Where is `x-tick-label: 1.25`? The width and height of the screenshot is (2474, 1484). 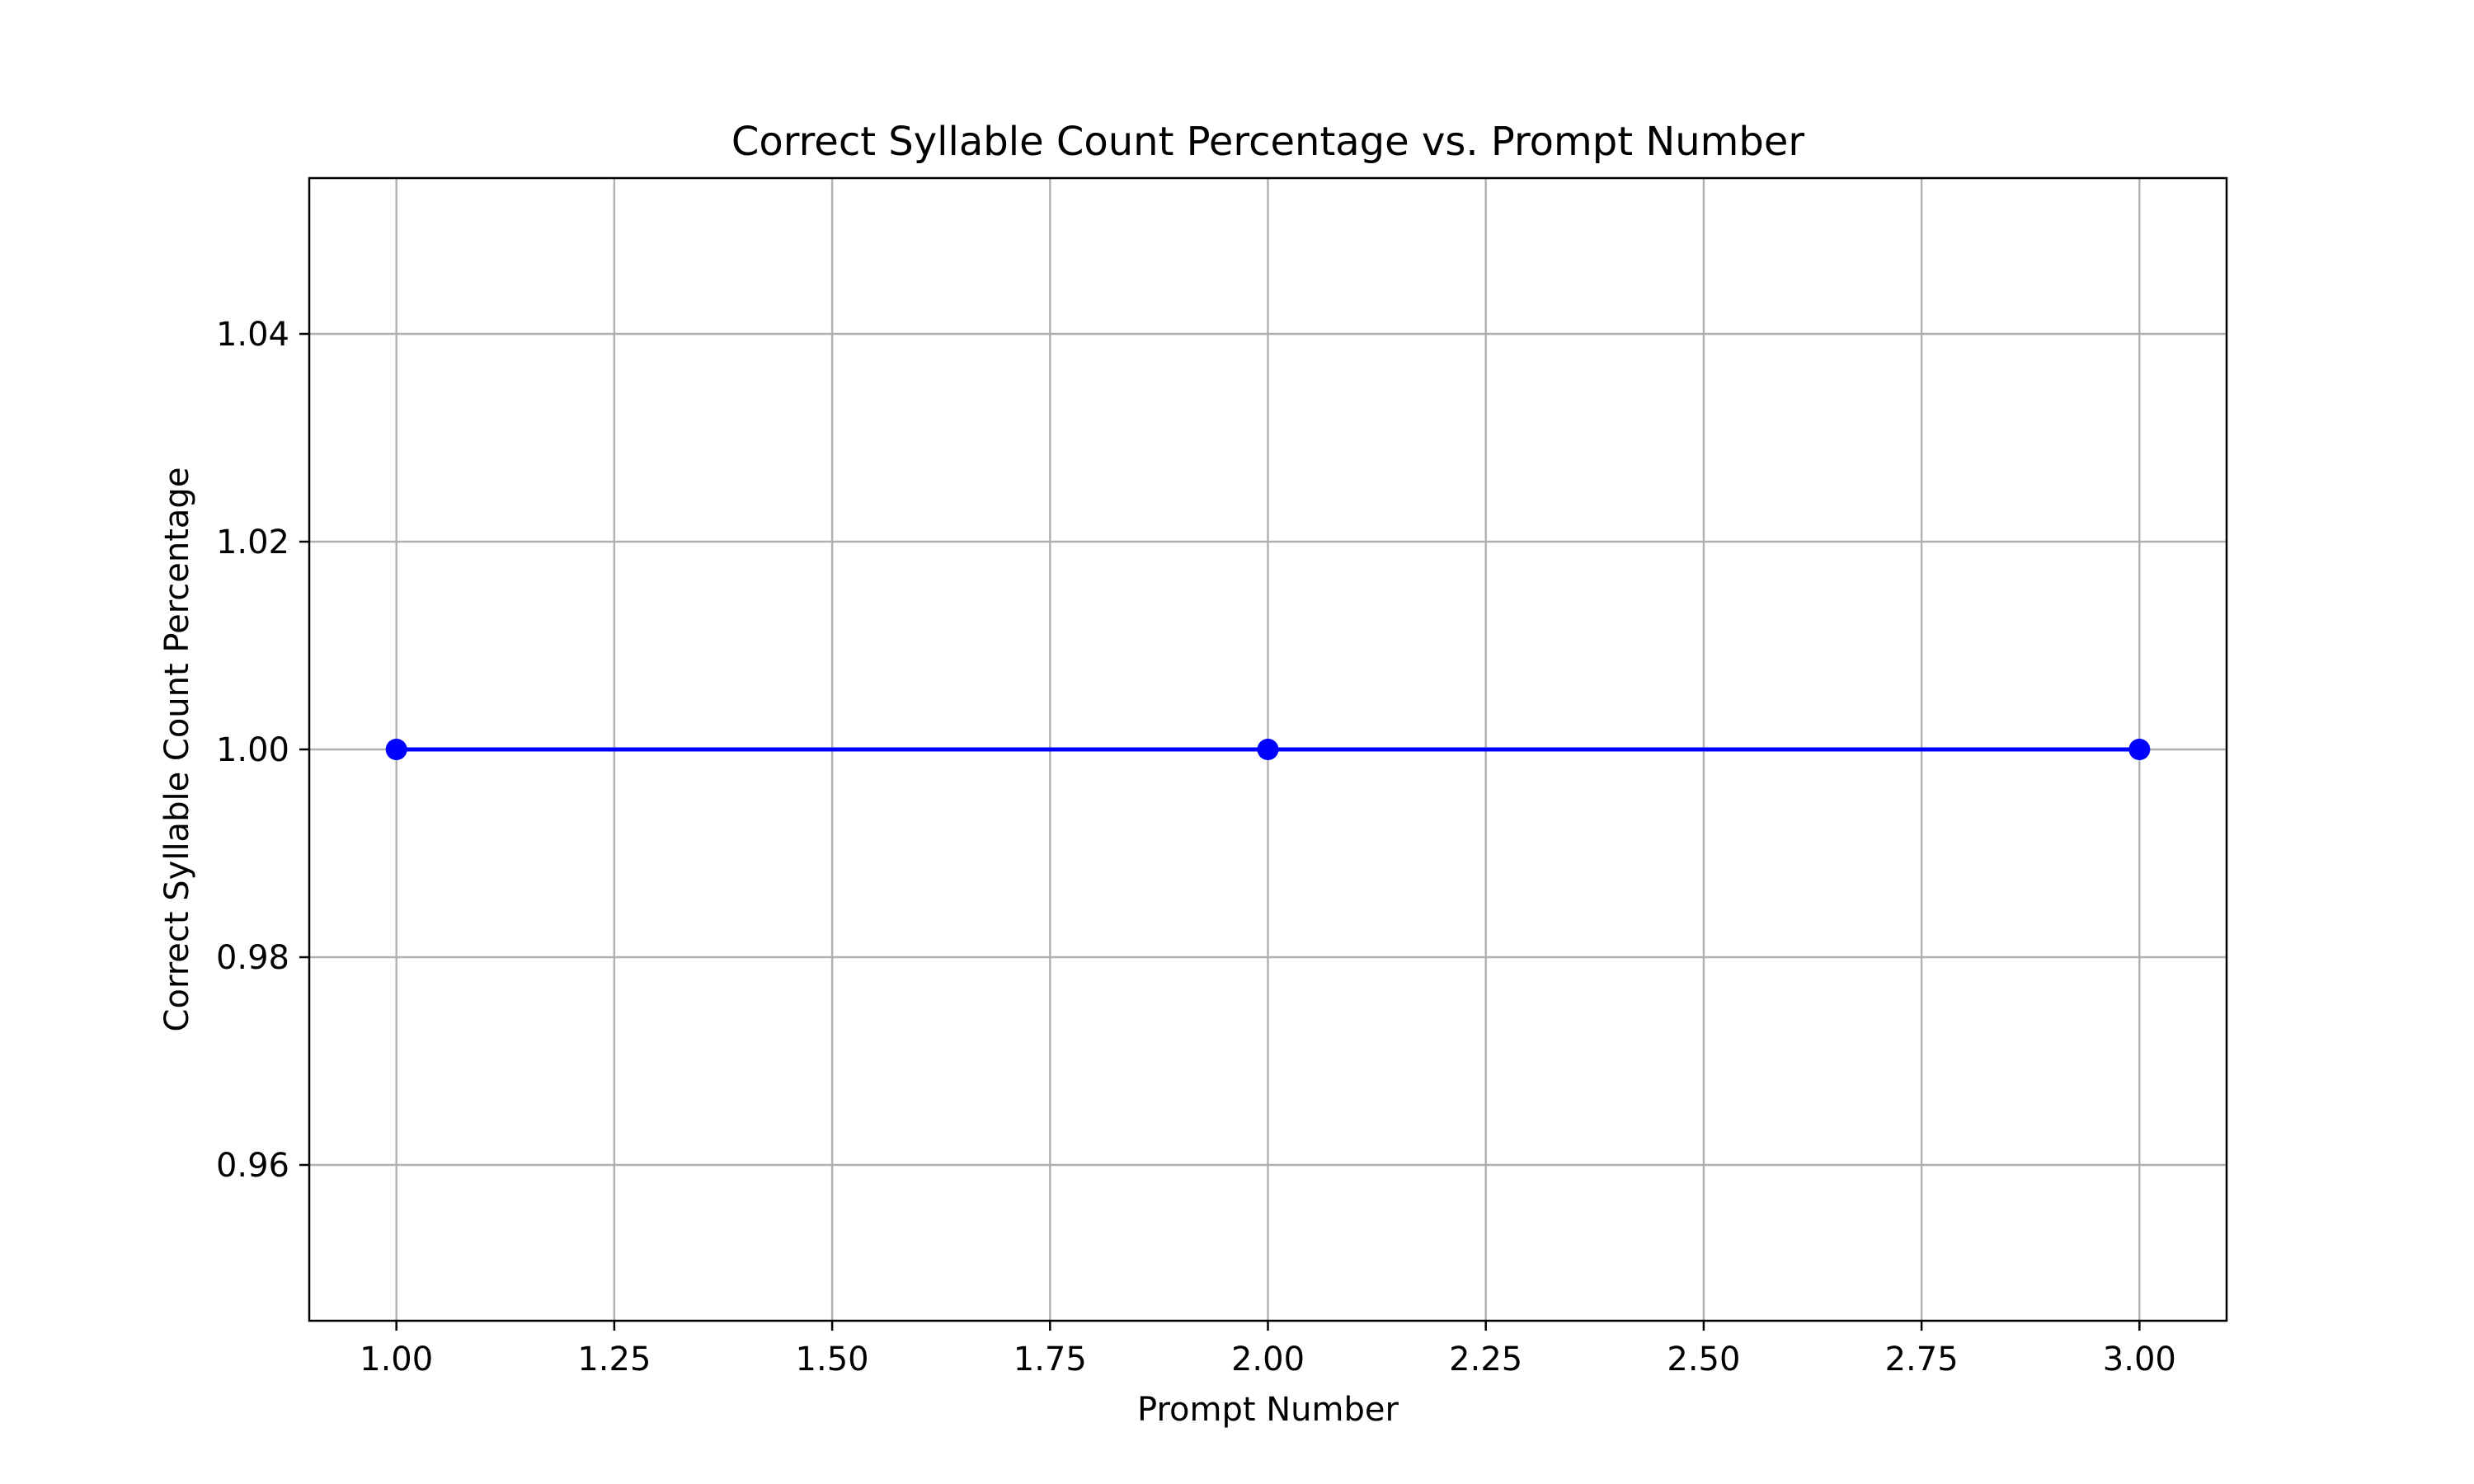 x-tick-label: 1.25 is located at coordinates (614, 1359).